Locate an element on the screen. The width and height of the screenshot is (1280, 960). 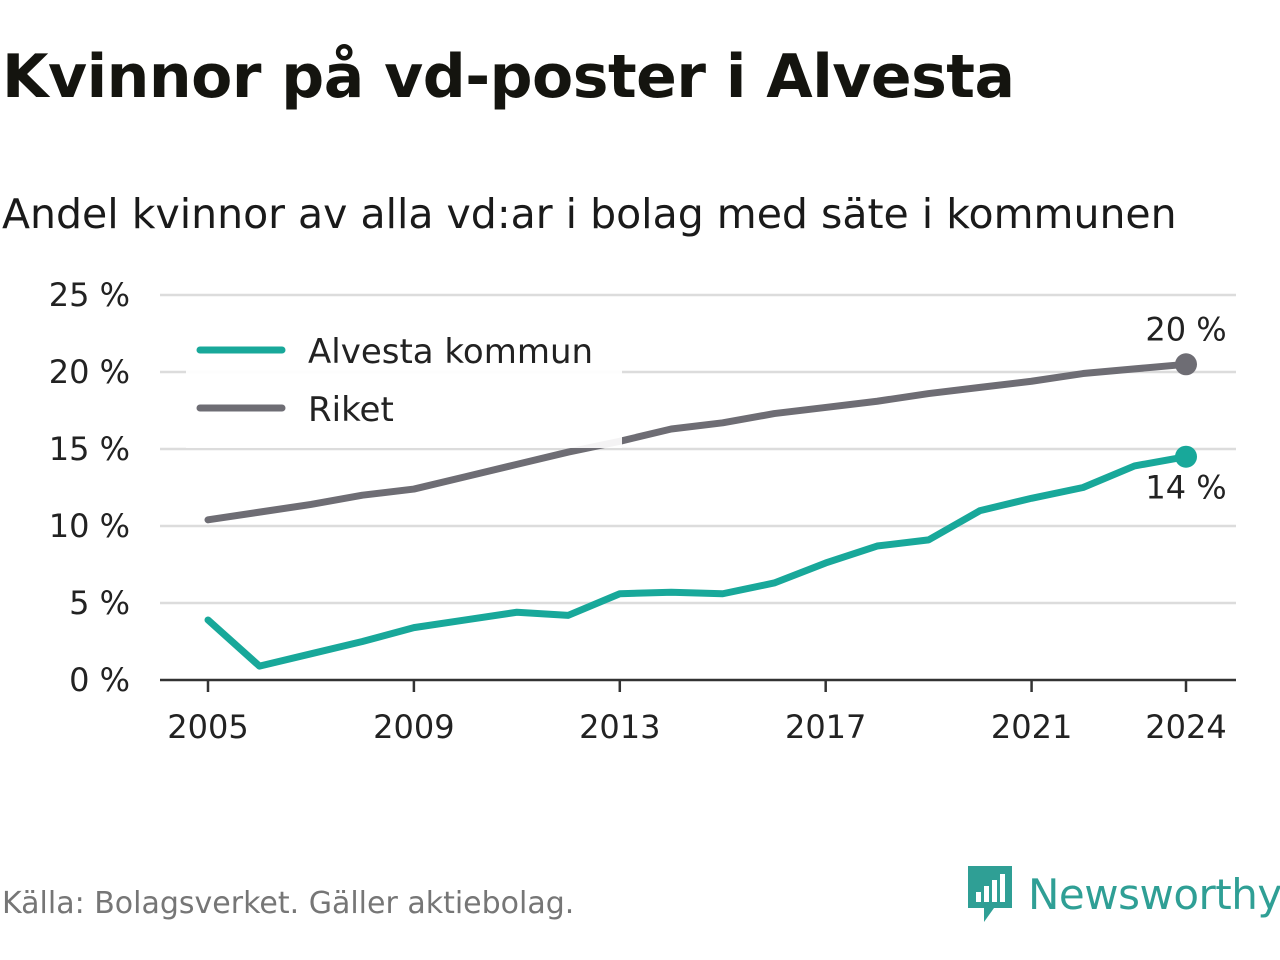
x-tick-label: 2021 is located at coordinates (1031, 727).